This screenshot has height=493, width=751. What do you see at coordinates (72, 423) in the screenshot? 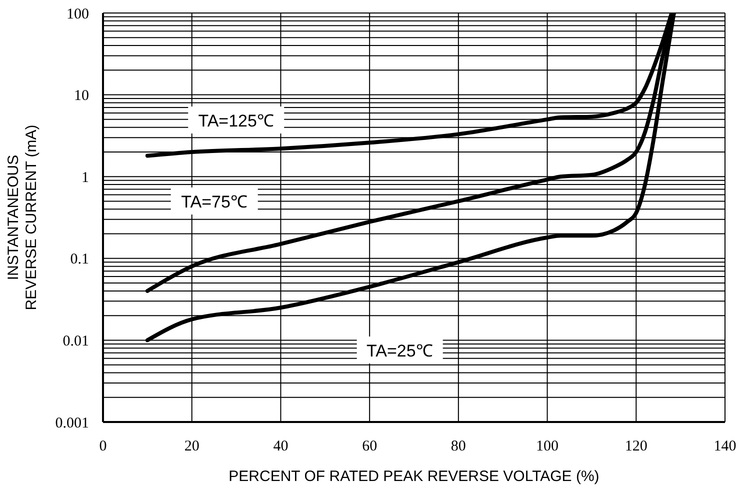
I see `y-tick-label: 0.001` at bounding box center [72, 423].